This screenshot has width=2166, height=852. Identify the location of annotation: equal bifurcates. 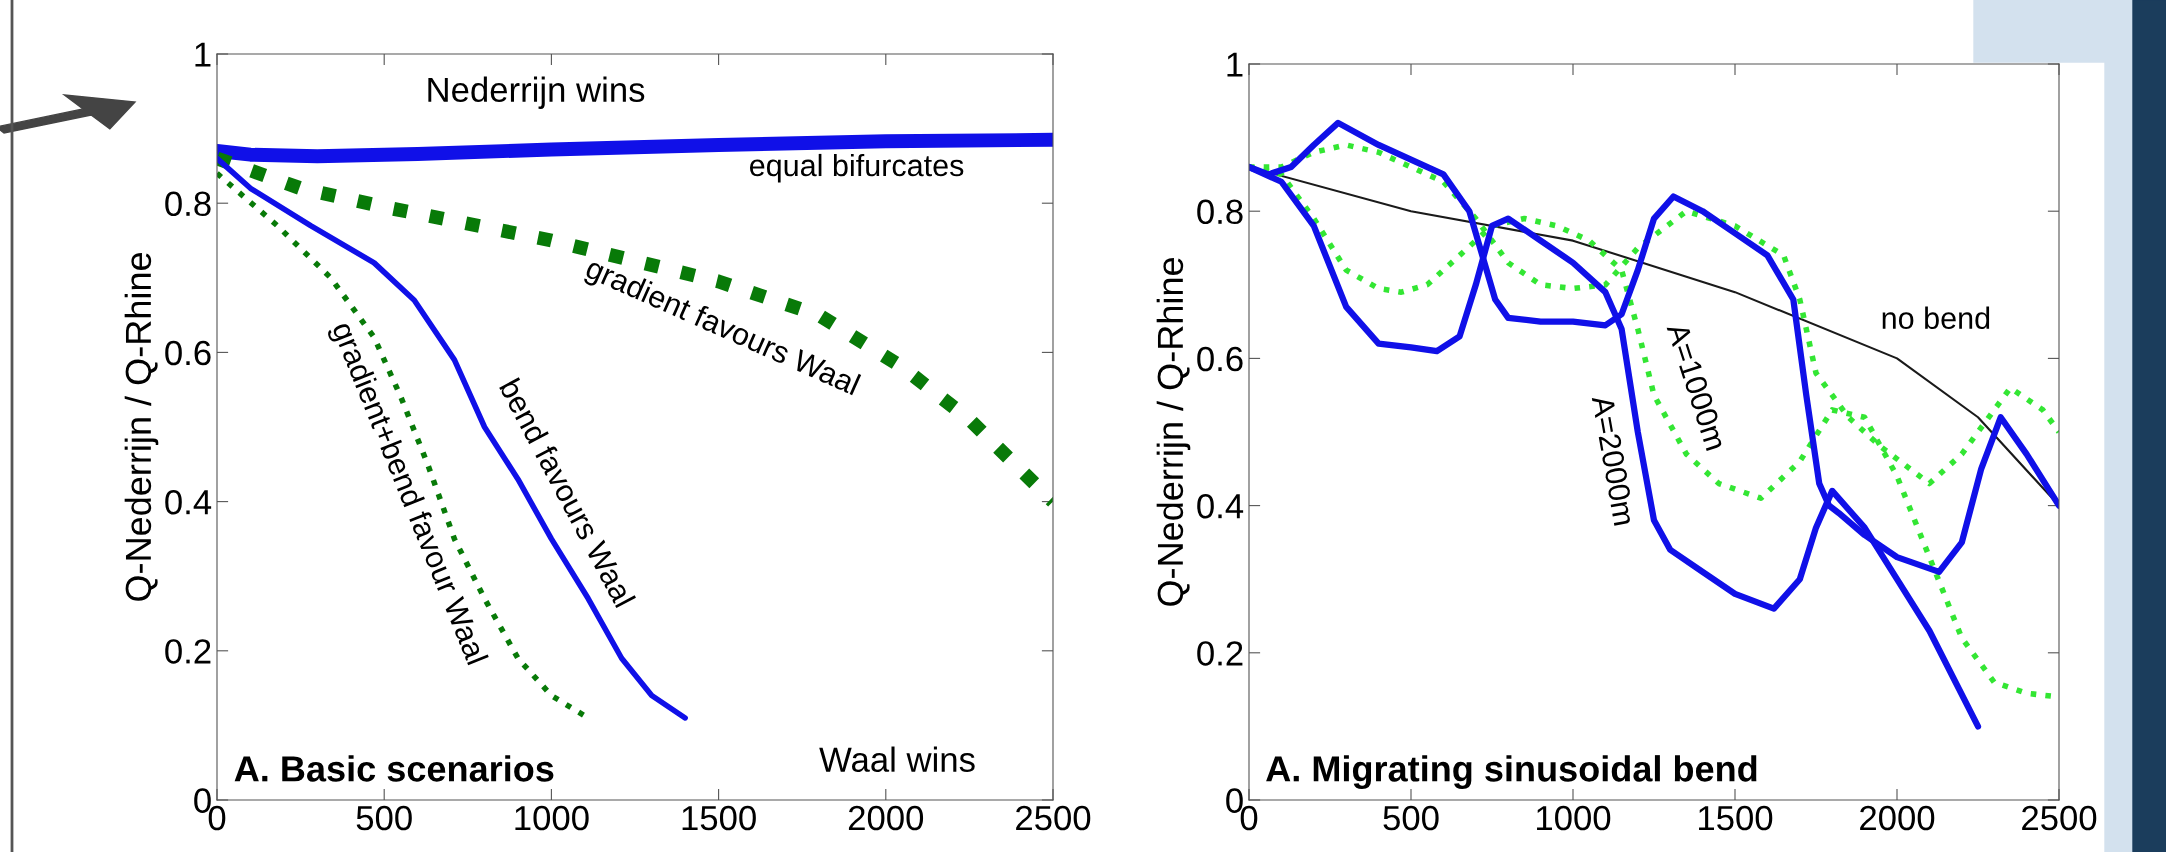
(856, 168).